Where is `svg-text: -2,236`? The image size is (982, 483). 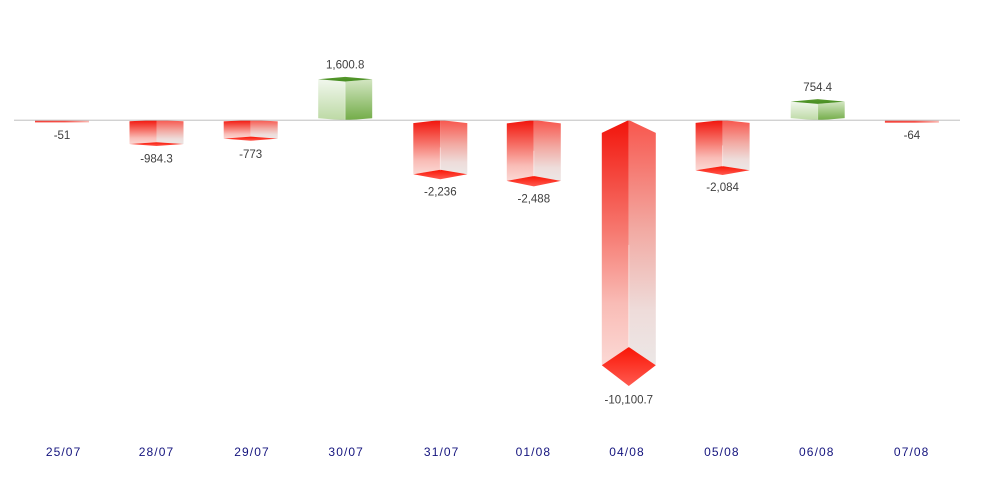 svg-text: -2,236 is located at coordinates (440, 193).